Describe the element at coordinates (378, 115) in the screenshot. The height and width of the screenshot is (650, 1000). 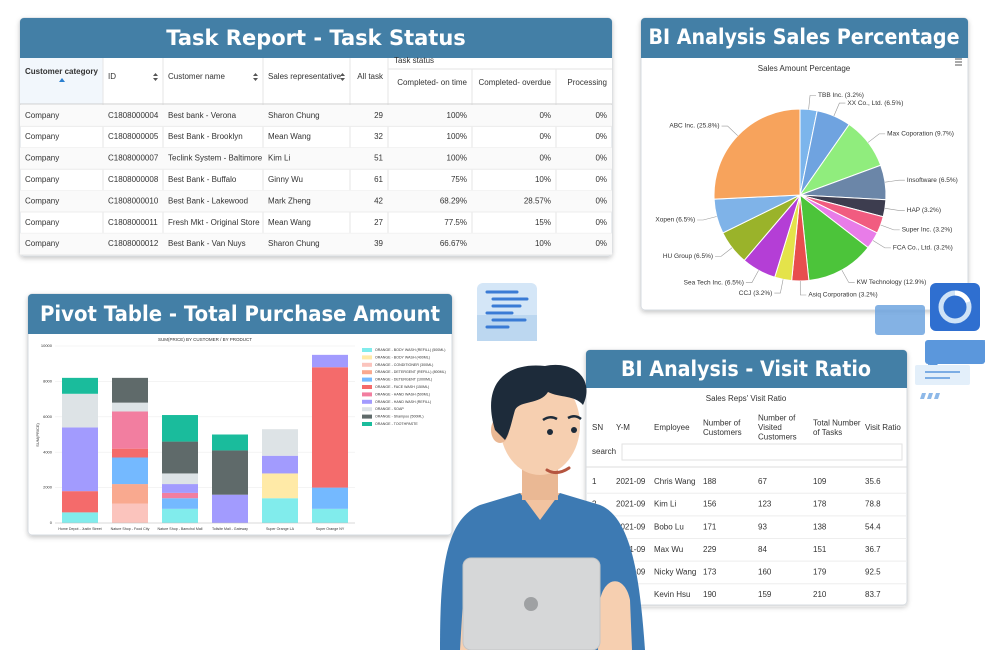
I see `table-cell: 29` at that location.